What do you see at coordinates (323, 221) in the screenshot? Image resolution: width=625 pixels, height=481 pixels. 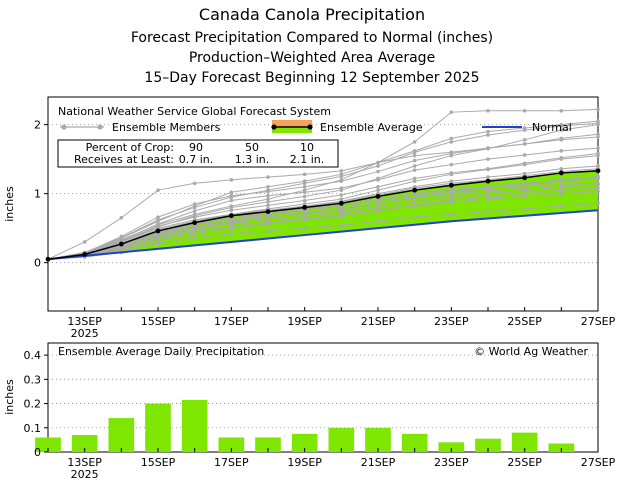 I see `ensemble-member-line` at bounding box center [323, 221].